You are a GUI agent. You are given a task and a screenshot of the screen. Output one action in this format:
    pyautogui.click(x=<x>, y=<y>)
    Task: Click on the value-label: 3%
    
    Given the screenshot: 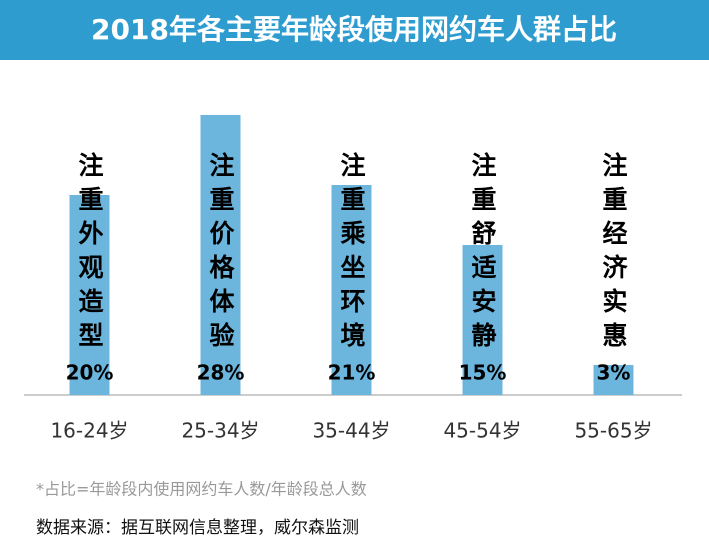 What is the action you would take?
    pyautogui.click(x=614, y=373)
    